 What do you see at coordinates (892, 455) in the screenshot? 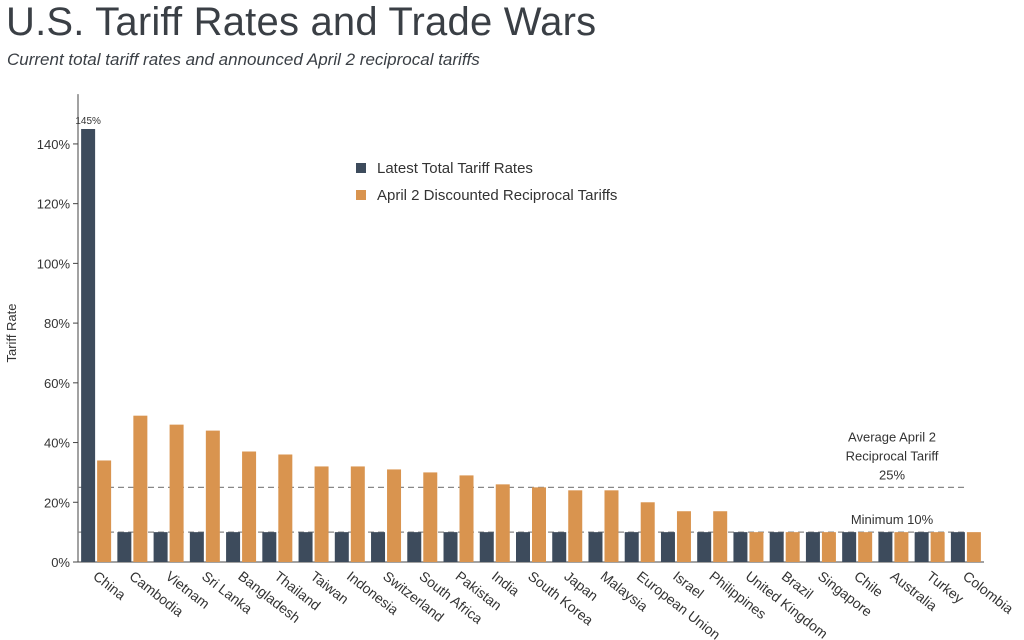
I see `reference-line-label: Reciprocal Tariff` at bounding box center [892, 455].